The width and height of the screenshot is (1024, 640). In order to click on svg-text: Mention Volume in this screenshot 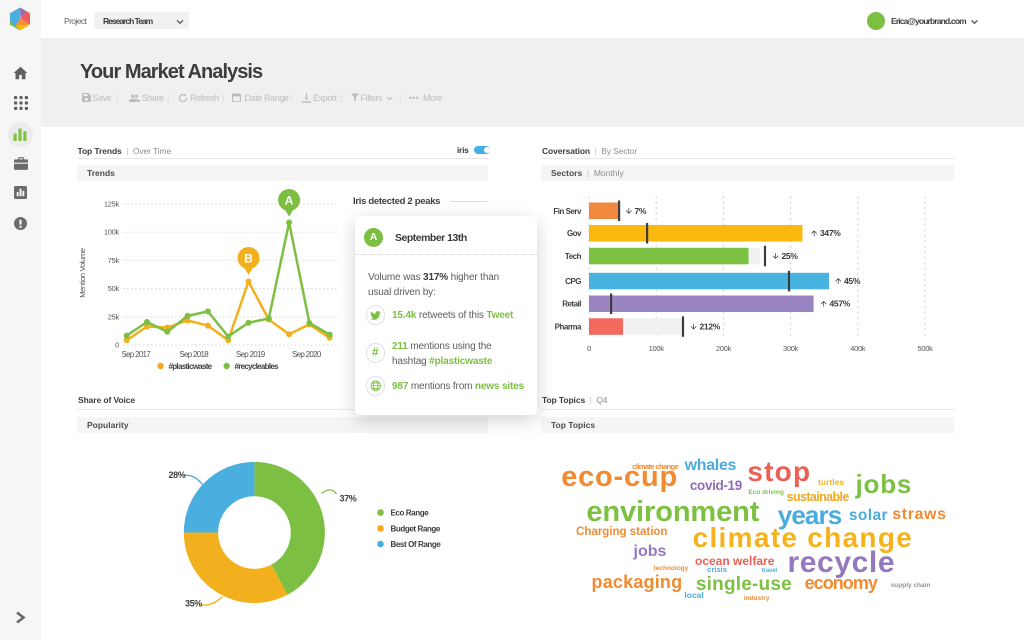, I will do `click(82, 273)`.